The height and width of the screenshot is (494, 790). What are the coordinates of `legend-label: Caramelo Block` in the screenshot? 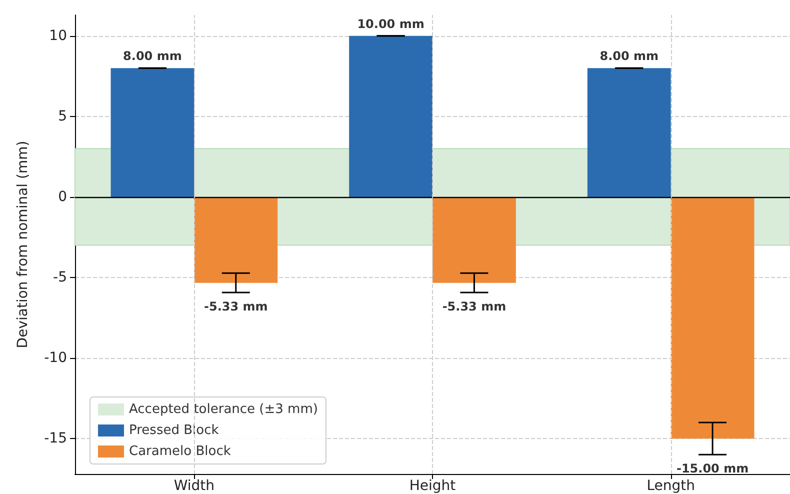 It's located at (180, 451).